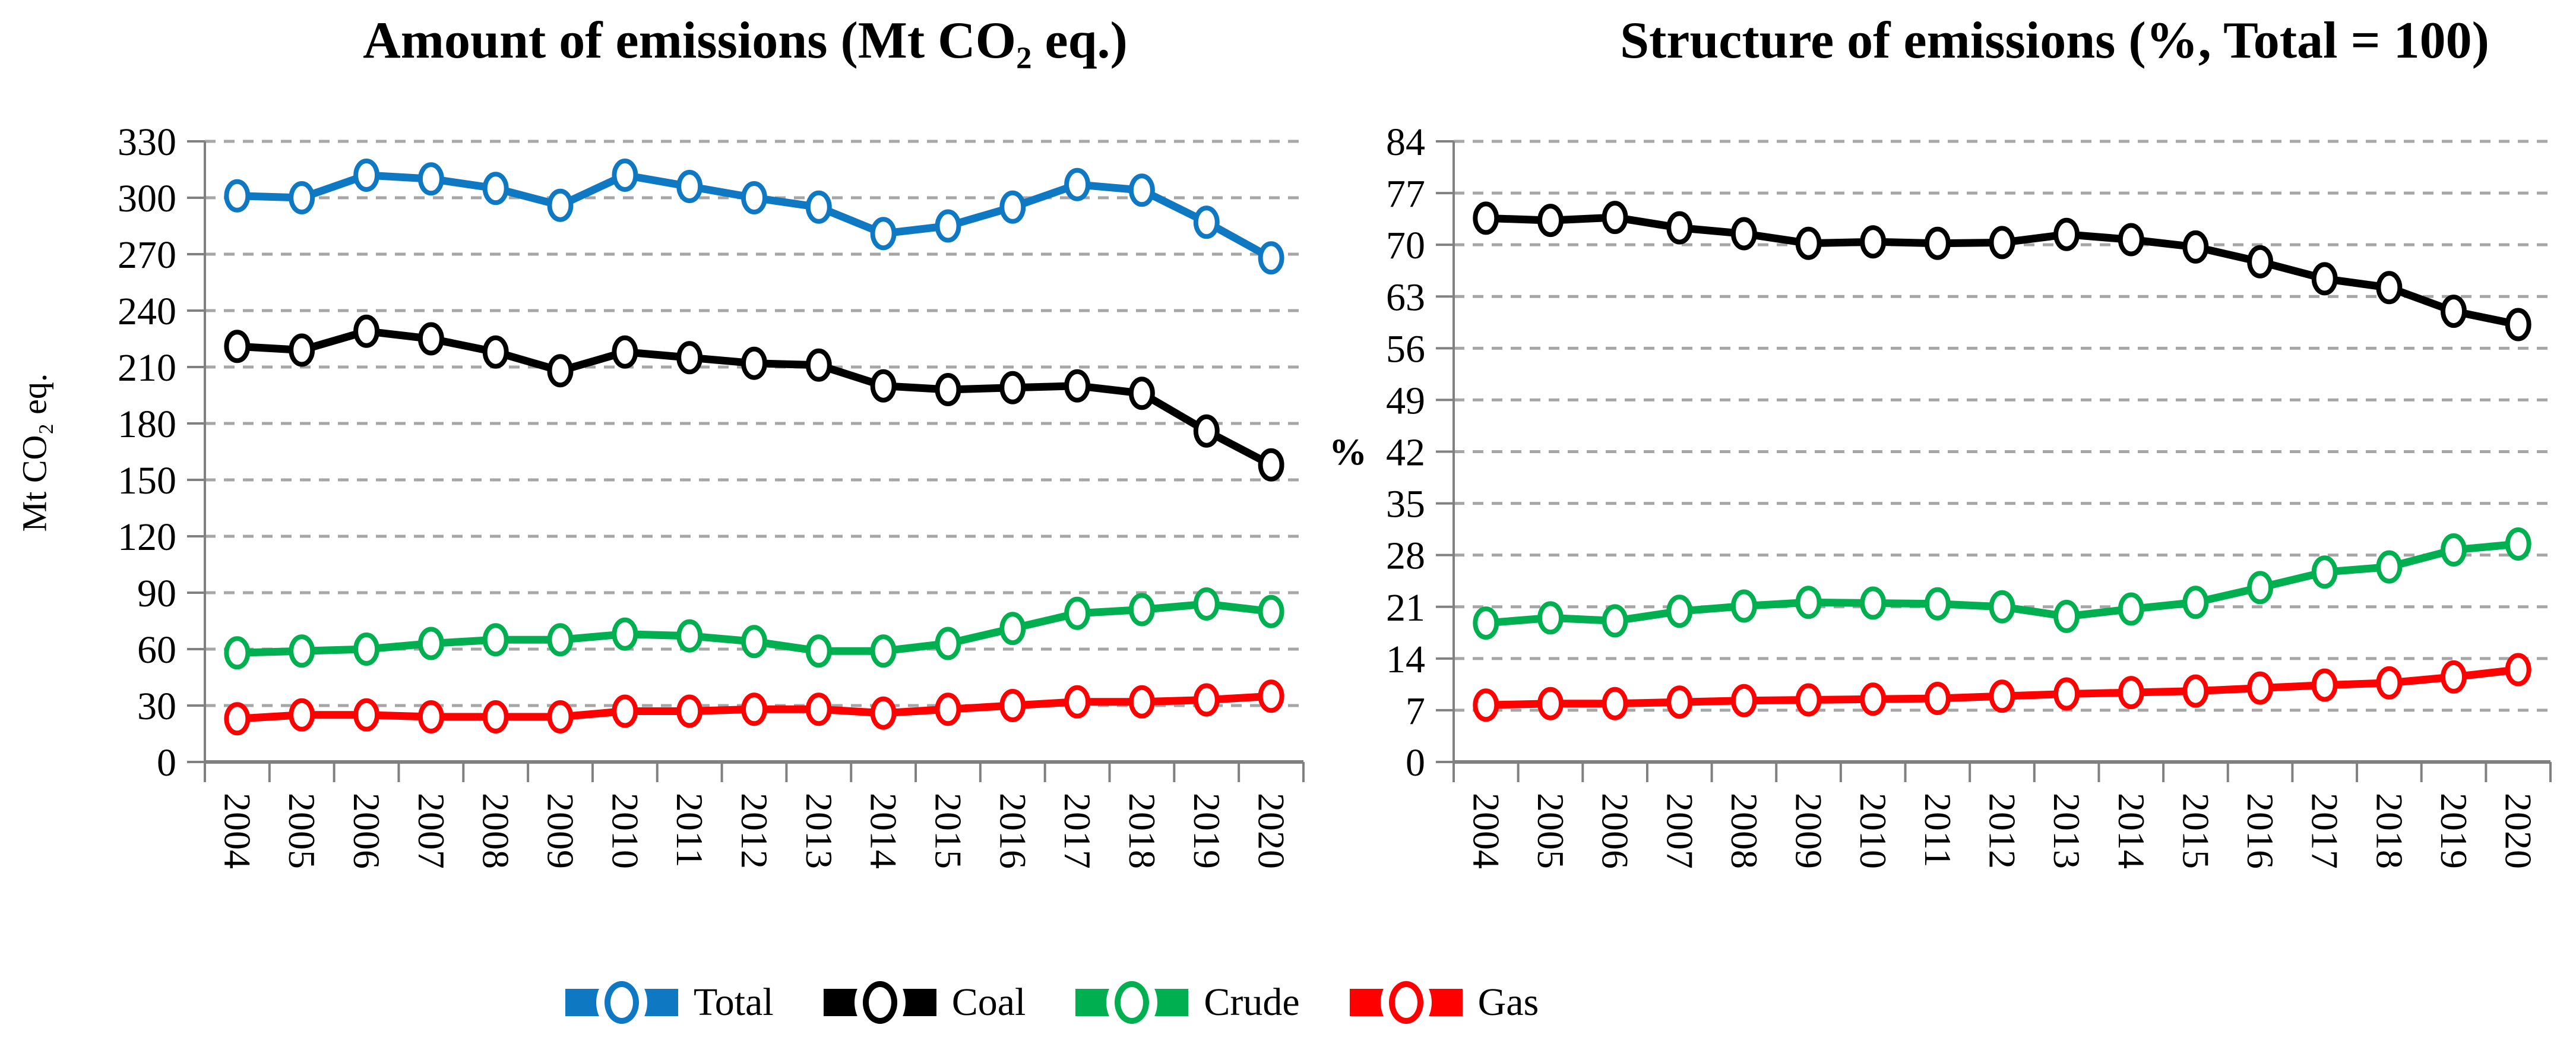 The image size is (2576, 1050). Describe the element at coordinates (1405, 556) in the screenshot. I see `y-tick-label: 28` at that location.